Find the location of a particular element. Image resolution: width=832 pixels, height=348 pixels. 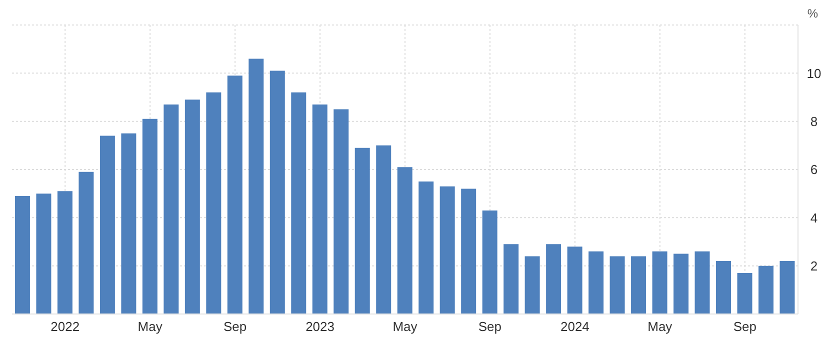

y-tick-label: 6 is located at coordinates (814, 170).